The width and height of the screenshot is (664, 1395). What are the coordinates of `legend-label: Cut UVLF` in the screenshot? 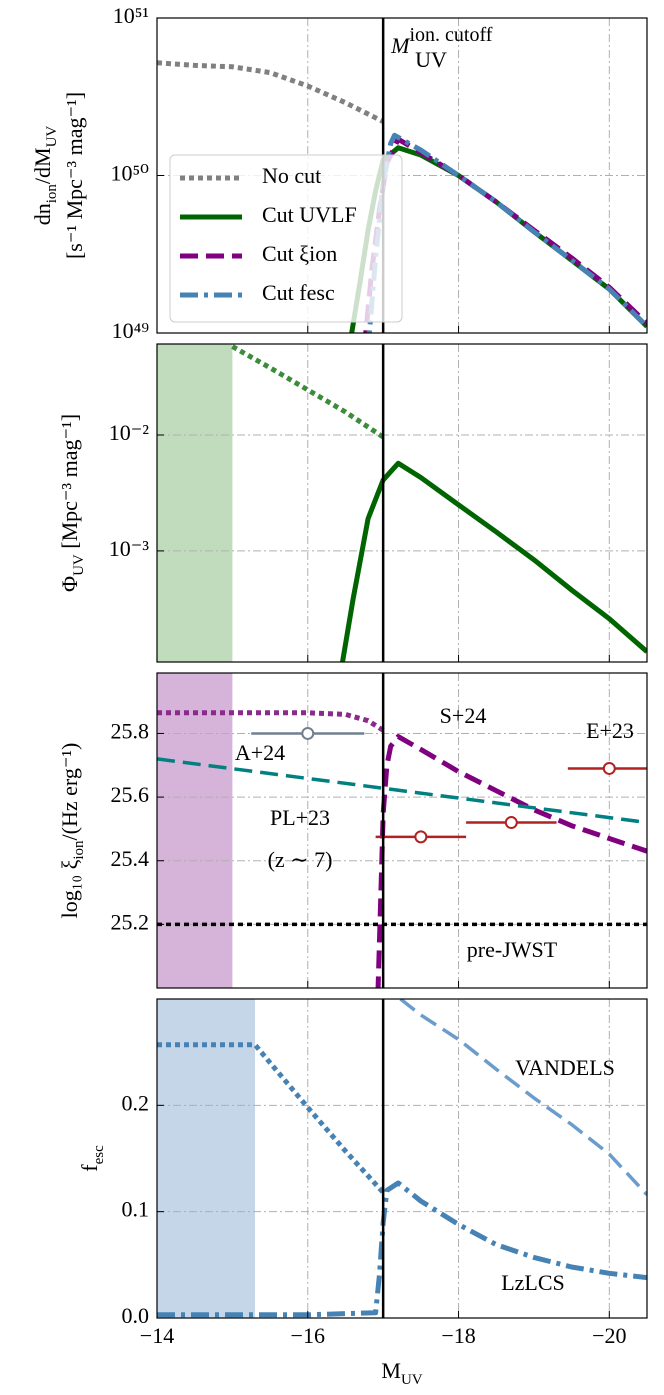 It's located at (309, 214).